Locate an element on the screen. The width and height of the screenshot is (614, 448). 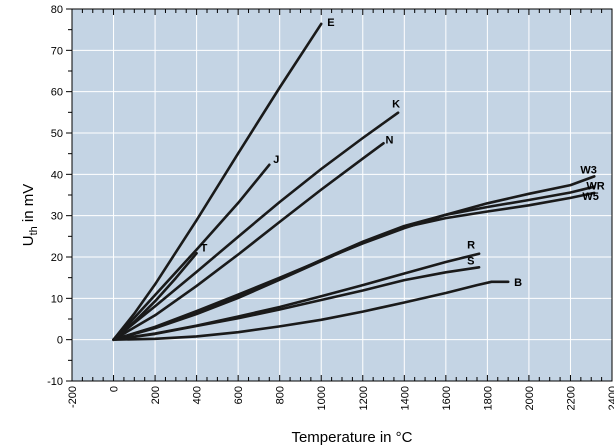
series-label-wr: WR is located at coordinates (595, 187).